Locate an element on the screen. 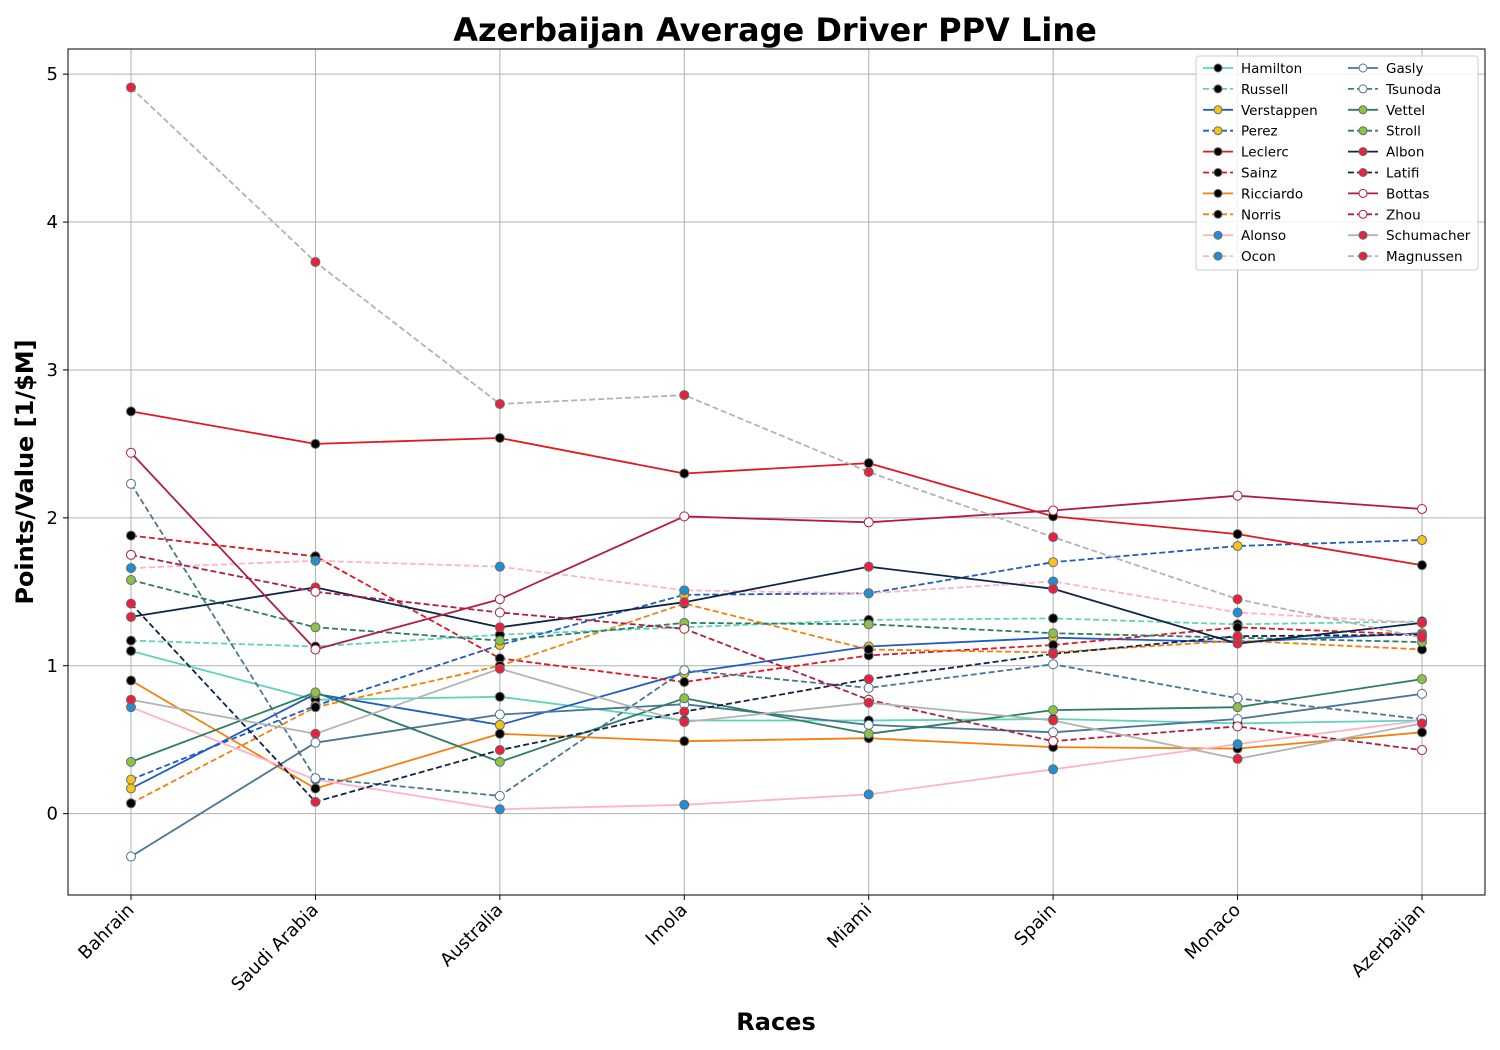 The width and height of the screenshot is (1500, 1050). series-line-gasly is located at coordinates (776, 775).